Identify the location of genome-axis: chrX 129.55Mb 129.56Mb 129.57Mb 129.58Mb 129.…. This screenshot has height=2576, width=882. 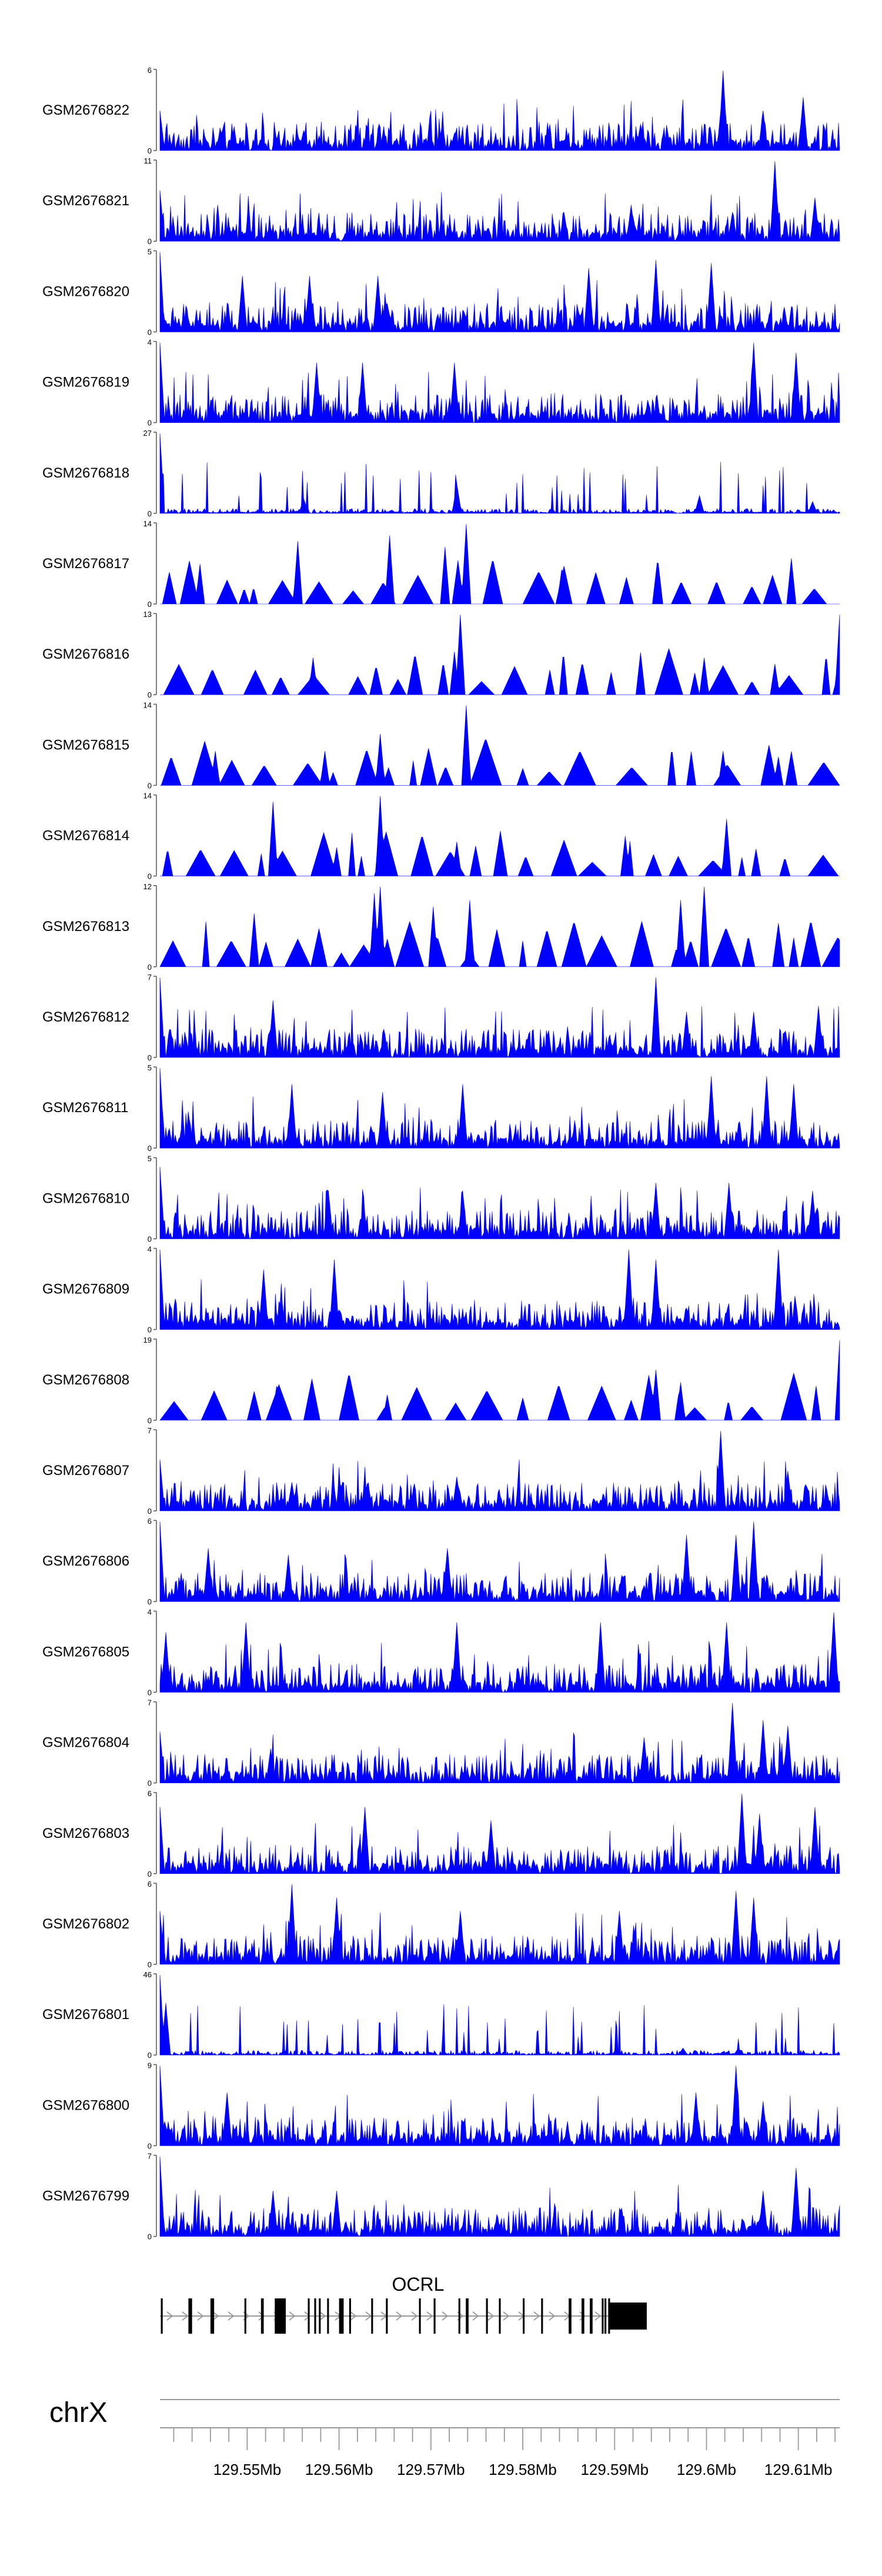
(444, 2437).